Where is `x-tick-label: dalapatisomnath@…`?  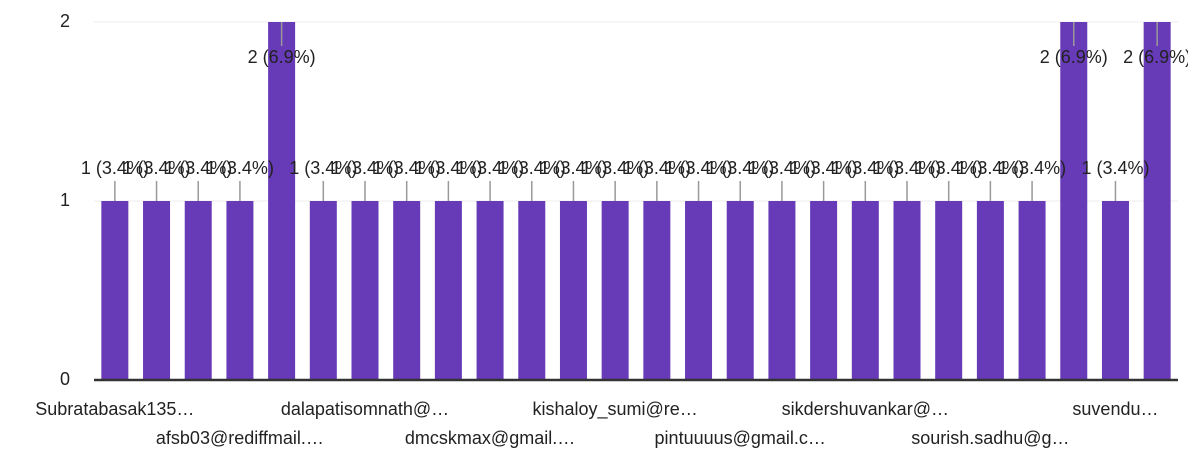
x-tick-label: dalapatisomnath@… is located at coordinates (365, 409).